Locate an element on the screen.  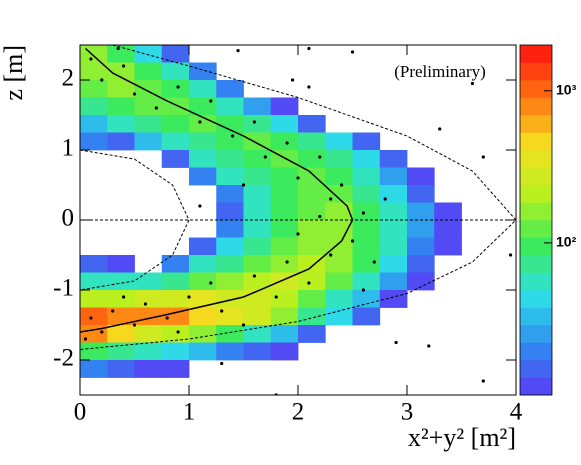
y-tick-label: -1 is located at coordinates (63, 288).